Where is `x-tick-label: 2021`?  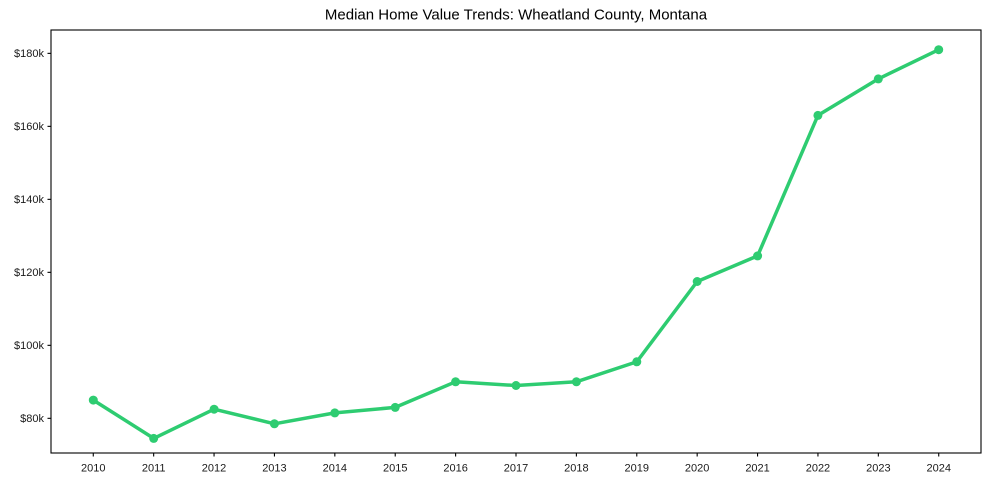 x-tick-label: 2021 is located at coordinates (757, 469).